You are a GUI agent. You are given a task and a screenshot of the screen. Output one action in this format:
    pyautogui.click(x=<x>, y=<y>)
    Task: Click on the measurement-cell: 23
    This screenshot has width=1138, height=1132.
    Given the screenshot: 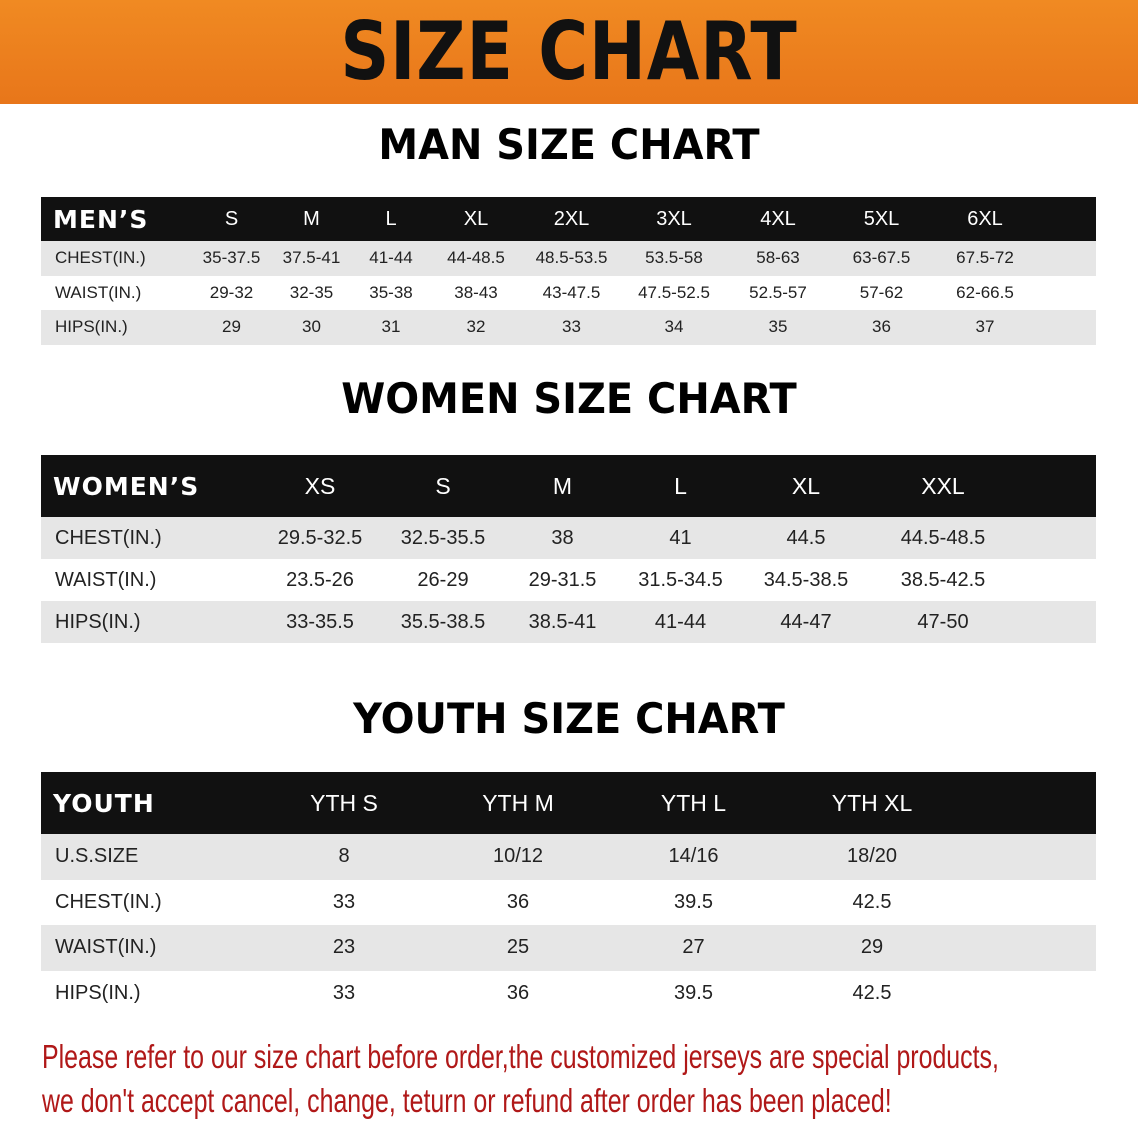 What is the action you would take?
    pyautogui.click(x=344, y=948)
    